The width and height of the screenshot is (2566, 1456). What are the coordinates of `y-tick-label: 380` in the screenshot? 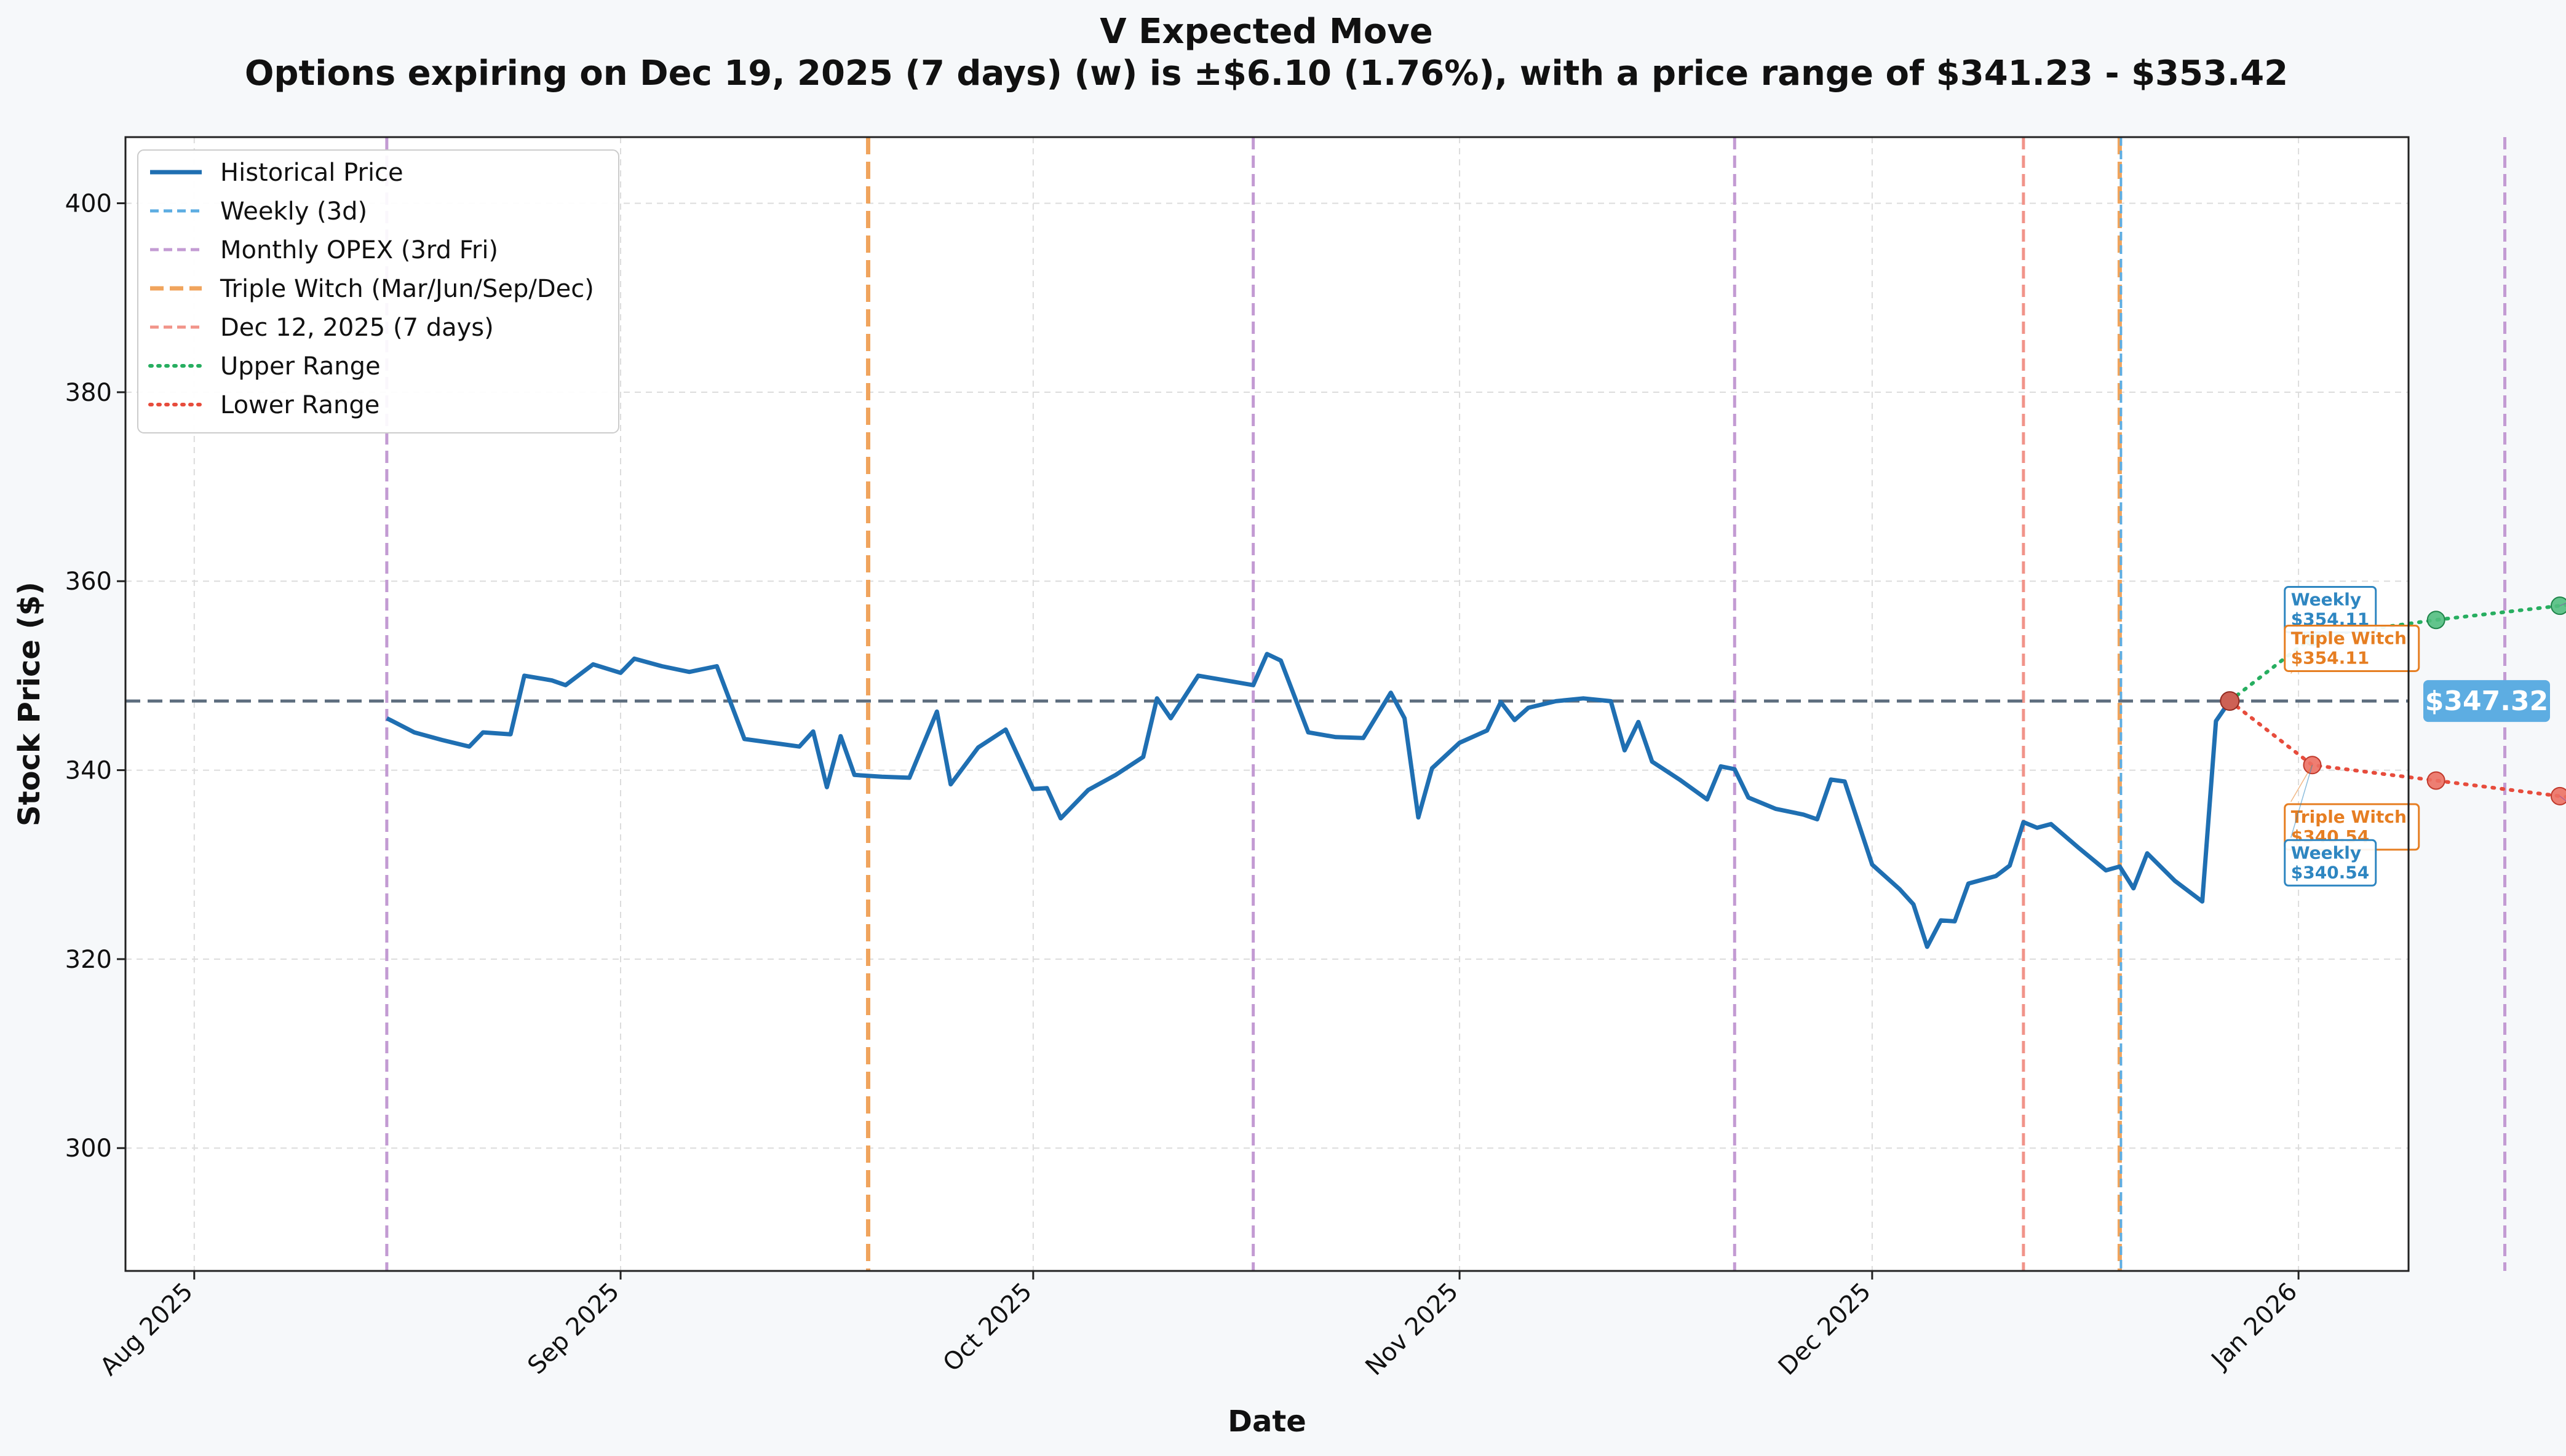 It's located at (88, 393).